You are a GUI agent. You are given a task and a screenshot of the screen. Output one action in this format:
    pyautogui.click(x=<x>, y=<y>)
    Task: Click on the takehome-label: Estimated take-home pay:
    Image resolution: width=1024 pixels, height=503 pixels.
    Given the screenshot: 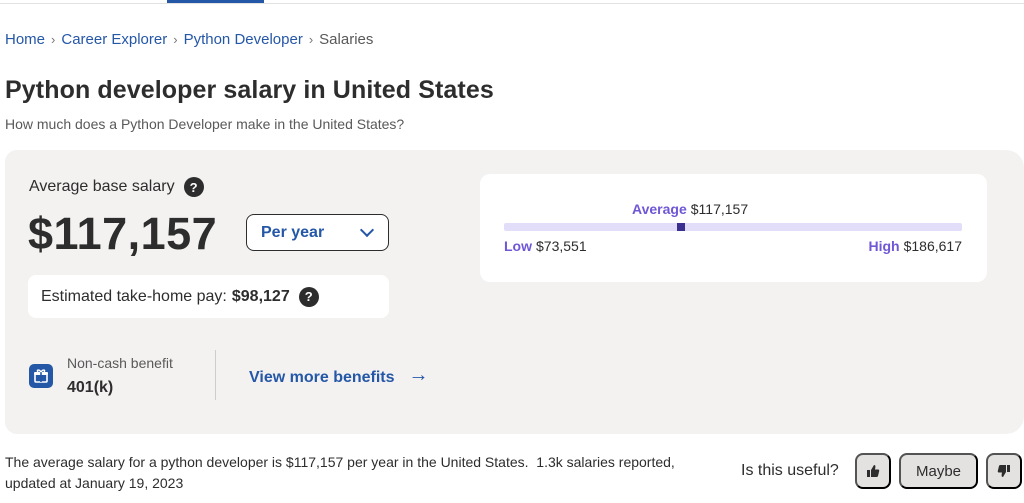 What is the action you would take?
    pyautogui.click(x=134, y=296)
    